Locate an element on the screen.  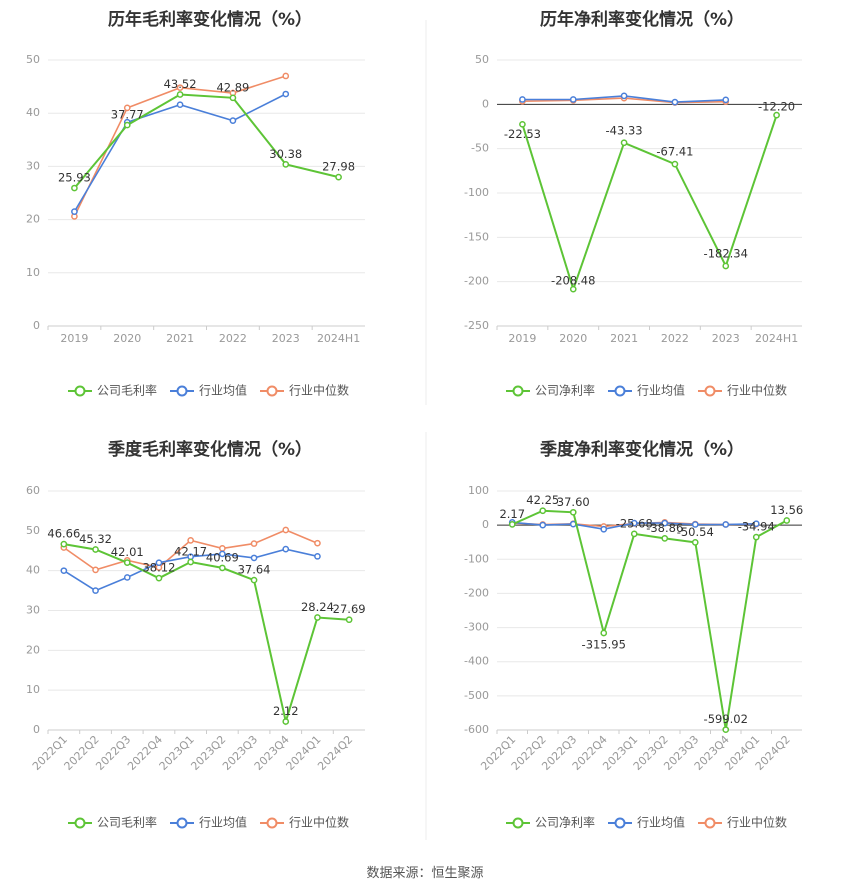
data-label: -22.53 is located at coordinates (522, 134).